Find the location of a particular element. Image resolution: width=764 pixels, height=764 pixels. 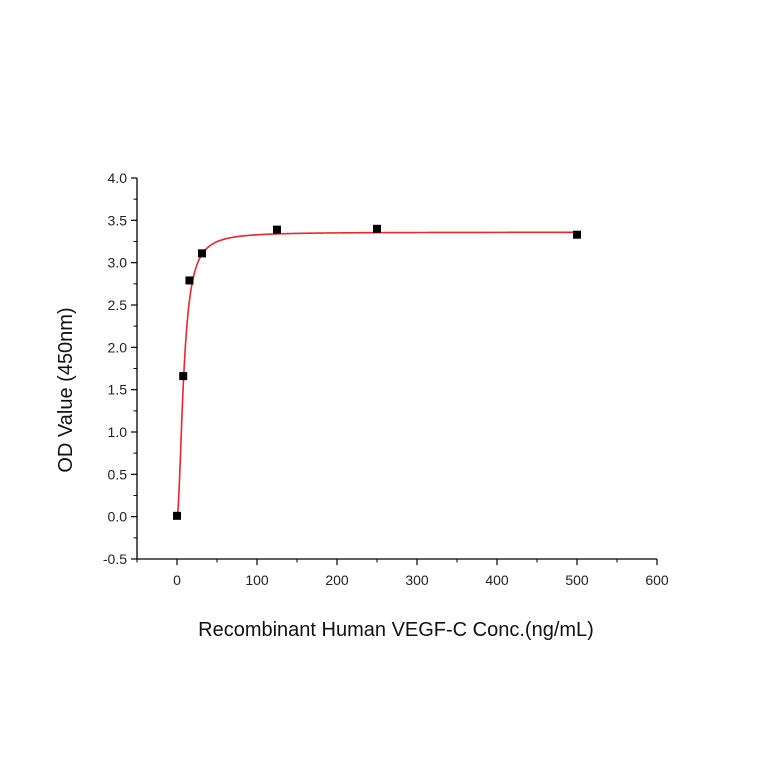

x-tick-label: 100 is located at coordinates (257, 580).